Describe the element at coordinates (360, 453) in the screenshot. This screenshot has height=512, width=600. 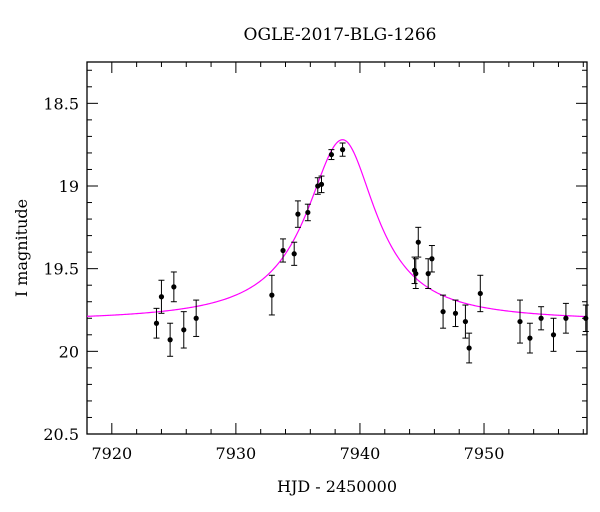
I see `x-tick-label: 7940` at that location.